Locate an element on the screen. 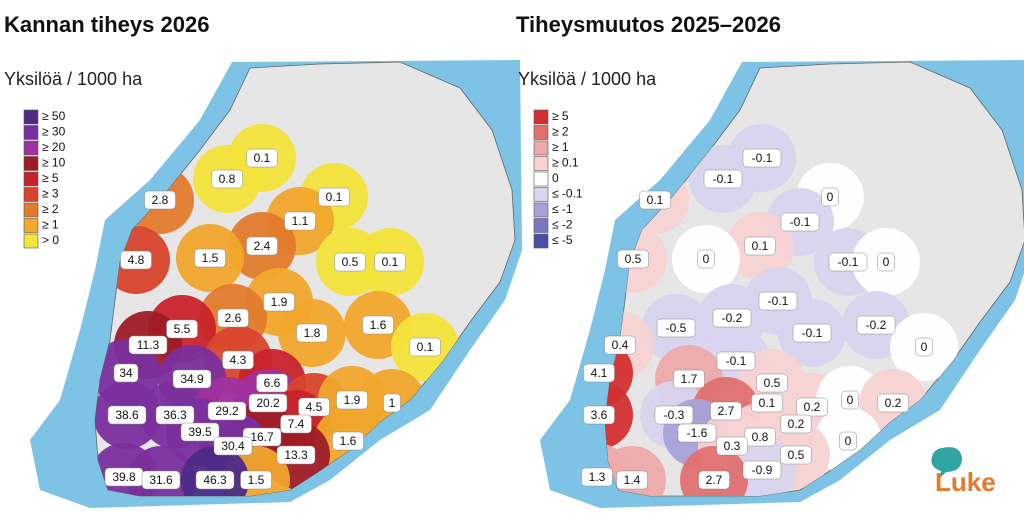 The height and width of the screenshot is (514, 1024). unit-label: Yksilöä / 1000 ha is located at coordinates (587, 79).